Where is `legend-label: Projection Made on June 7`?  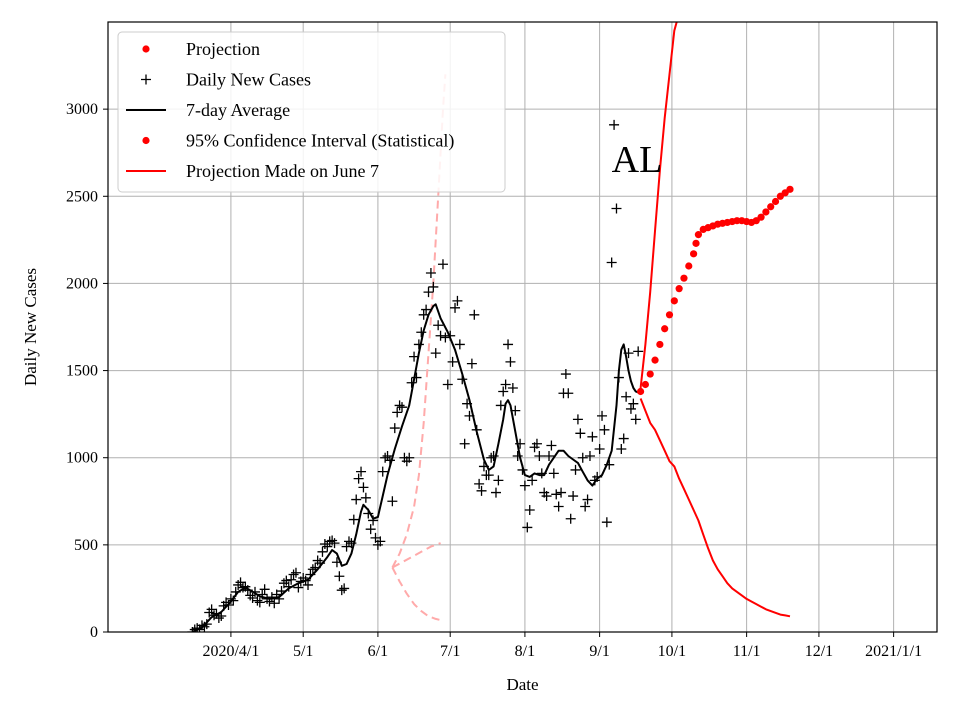
legend-label: Projection Made on June 7 is located at coordinates (282, 171).